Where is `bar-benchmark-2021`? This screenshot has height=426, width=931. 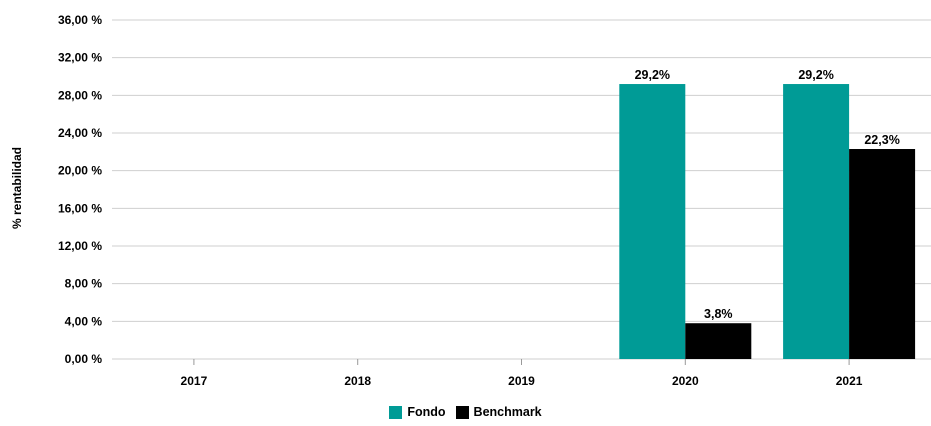
bar-benchmark-2021 is located at coordinates (882, 254).